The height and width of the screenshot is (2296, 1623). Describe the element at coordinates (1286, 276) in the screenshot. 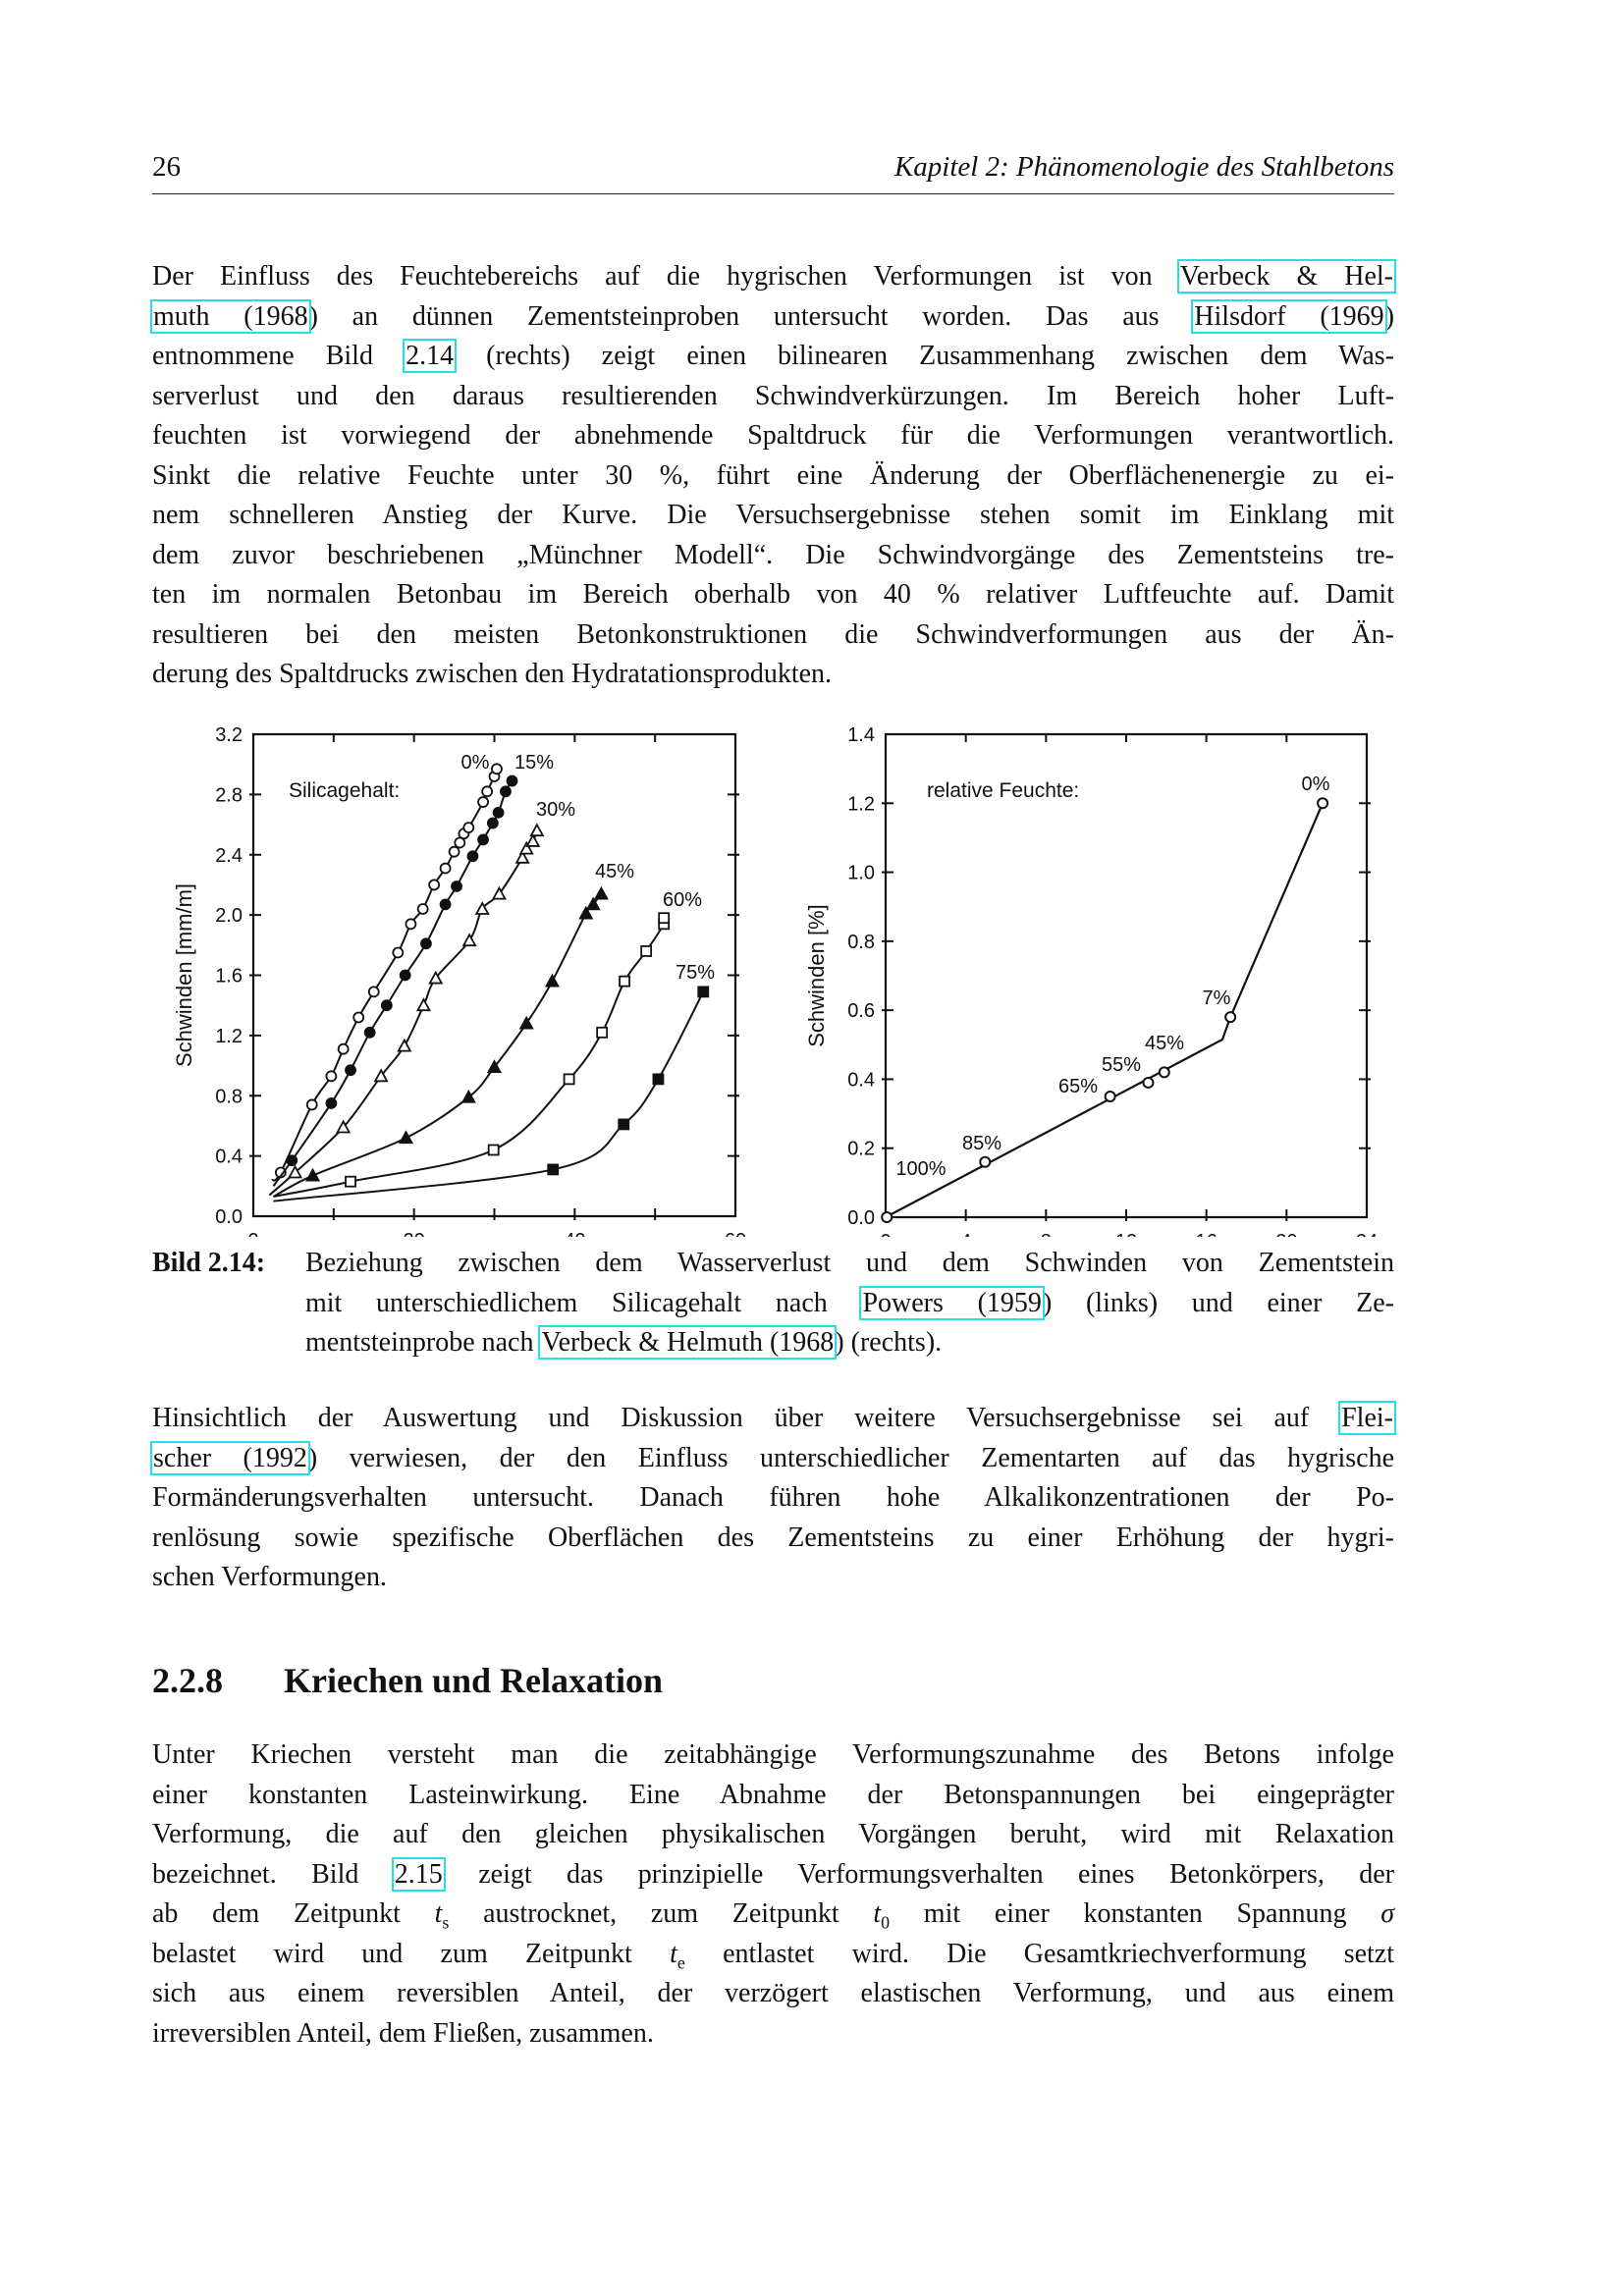

I see `citation-link: Verbeck & Hel-` at that location.